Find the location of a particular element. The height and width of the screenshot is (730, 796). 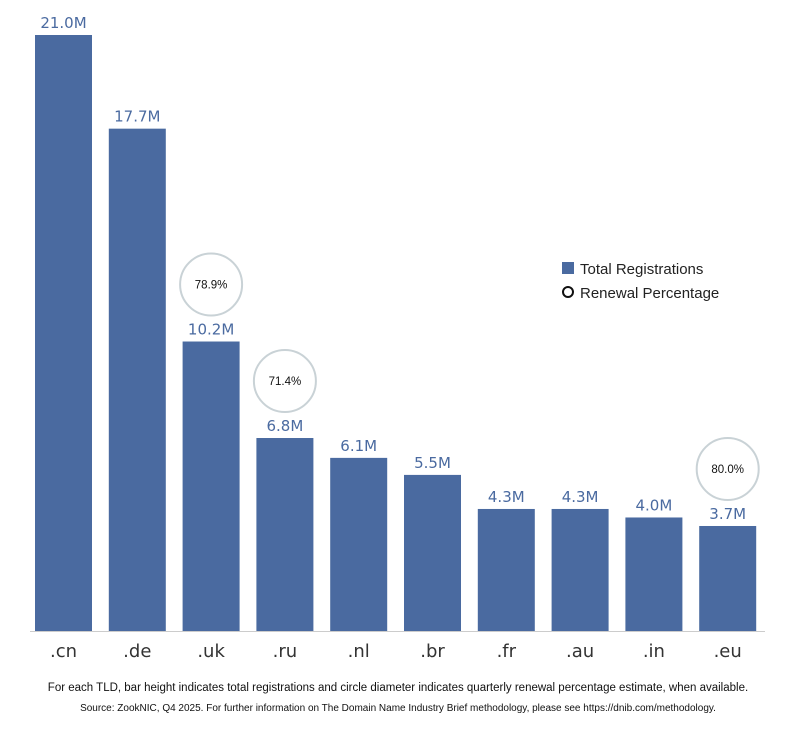

bar-value-label-fr: 4.3M is located at coordinates (506, 497).